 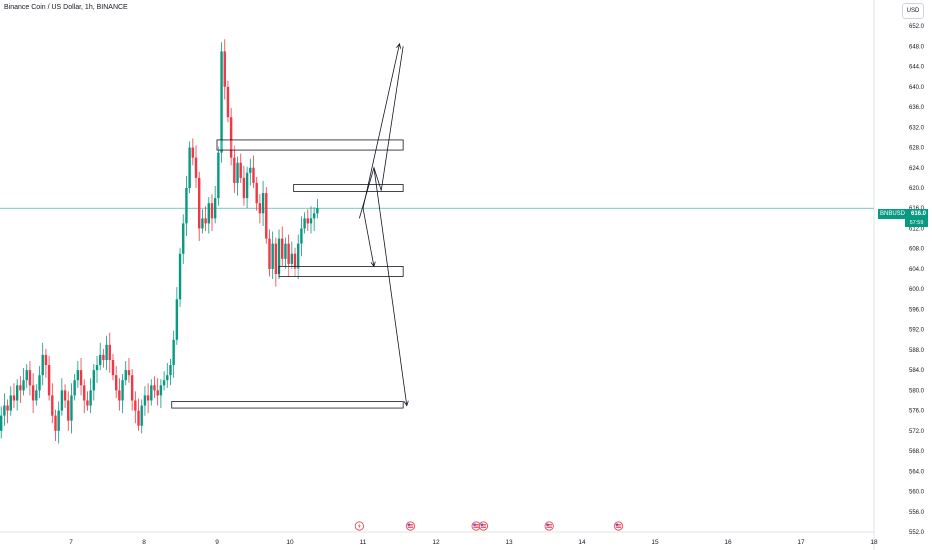 I want to click on y-tick-label: 624.0, so click(x=917, y=169).